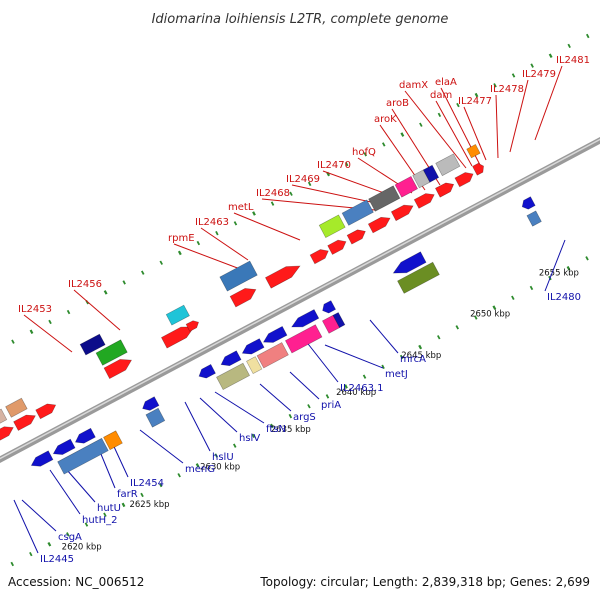  What do you see at coordinates (220, 467) in the screenshot?
I see `scale-tick-label: 2630 kbp` at bounding box center [220, 467].